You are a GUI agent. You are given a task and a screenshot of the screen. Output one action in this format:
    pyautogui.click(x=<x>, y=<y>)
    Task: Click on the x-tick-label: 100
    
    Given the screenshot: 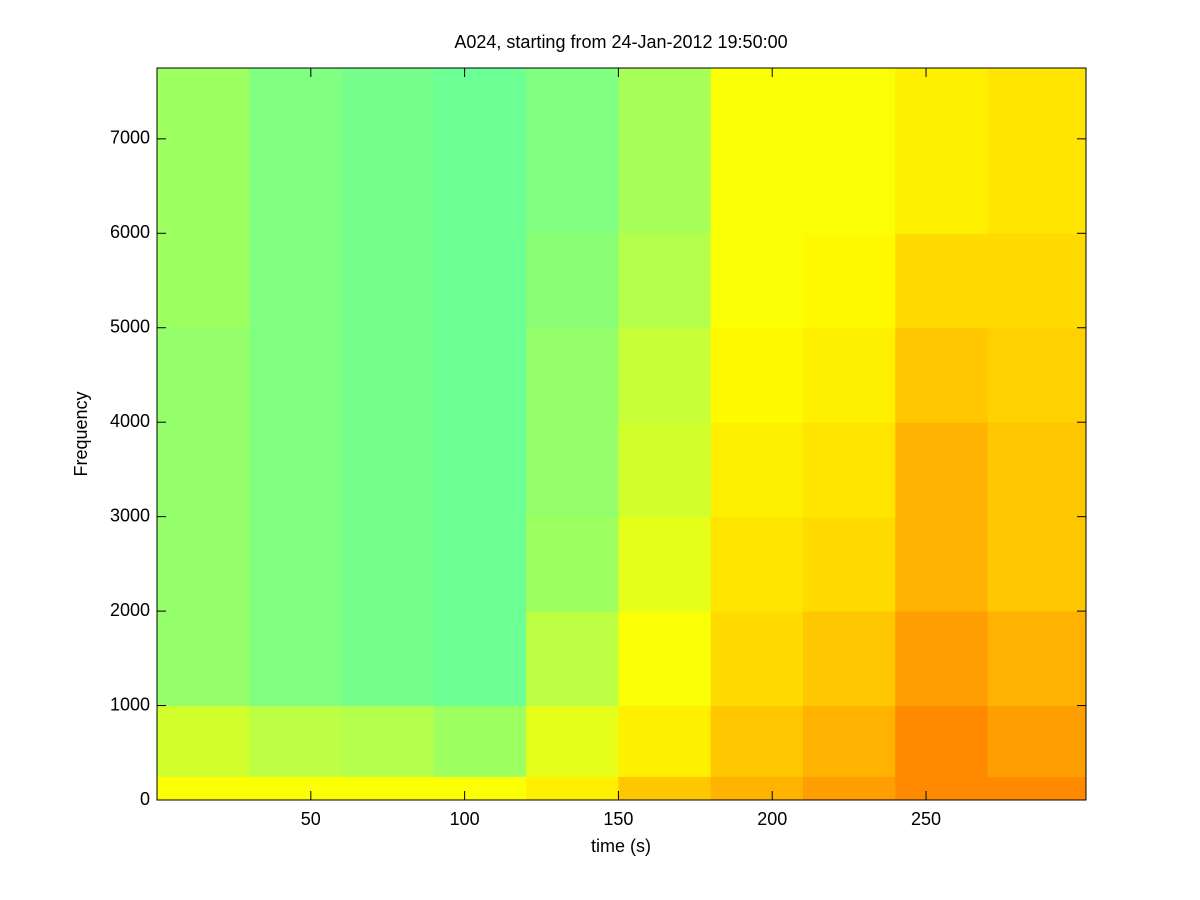 What is the action you would take?
    pyautogui.click(x=465, y=819)
    